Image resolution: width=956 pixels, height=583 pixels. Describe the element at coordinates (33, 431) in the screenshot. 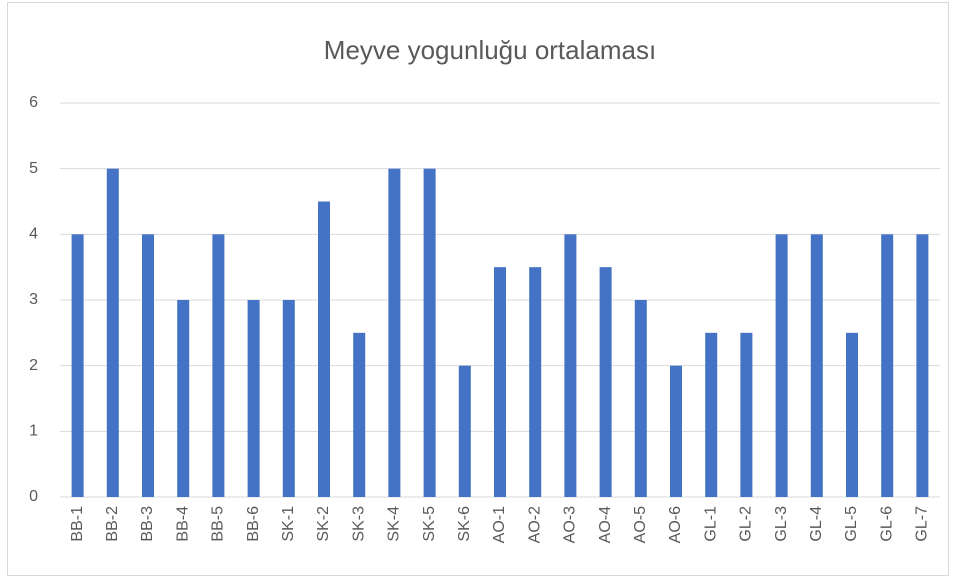

I see `y-tick-label: 1` at that location.